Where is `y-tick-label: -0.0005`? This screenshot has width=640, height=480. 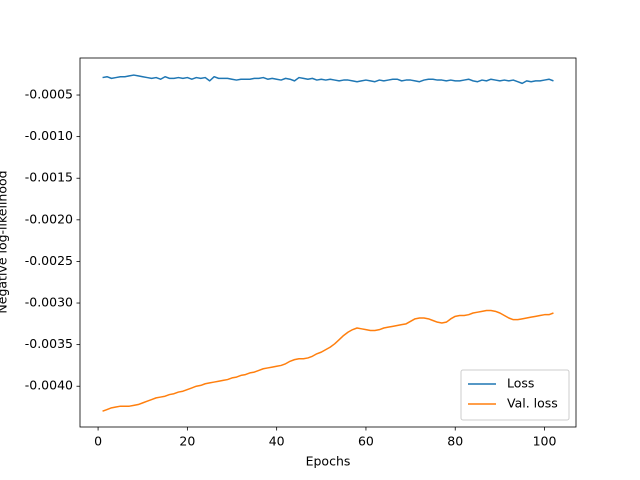 y-tick-label: -0.0005 is located at coordinates (49, 94).